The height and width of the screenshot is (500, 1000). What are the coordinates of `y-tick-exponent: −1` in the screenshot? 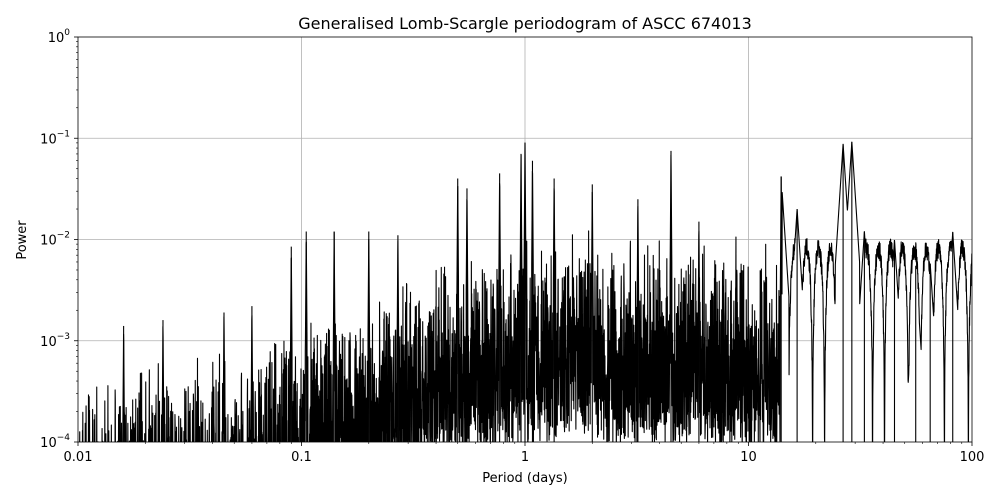 It's located at (63, 134).